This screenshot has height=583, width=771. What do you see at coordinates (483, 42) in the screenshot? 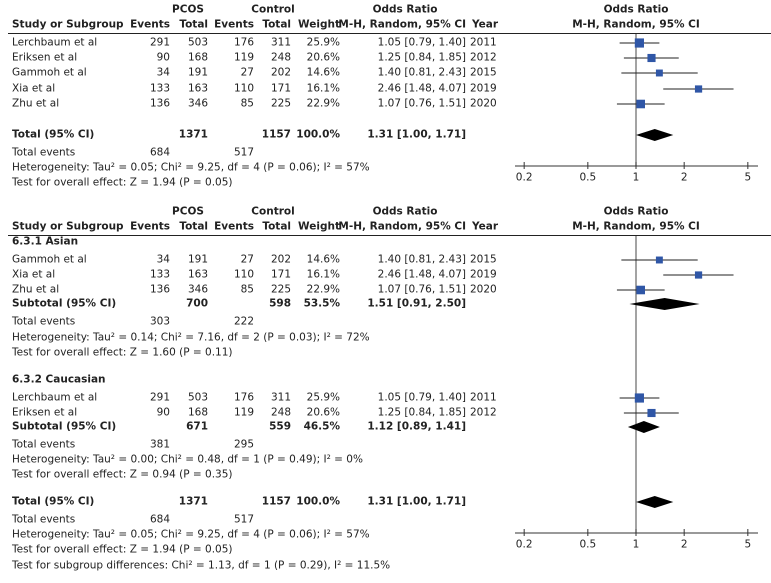
I see `study-year: 2011` at bounding box center [483, 42].